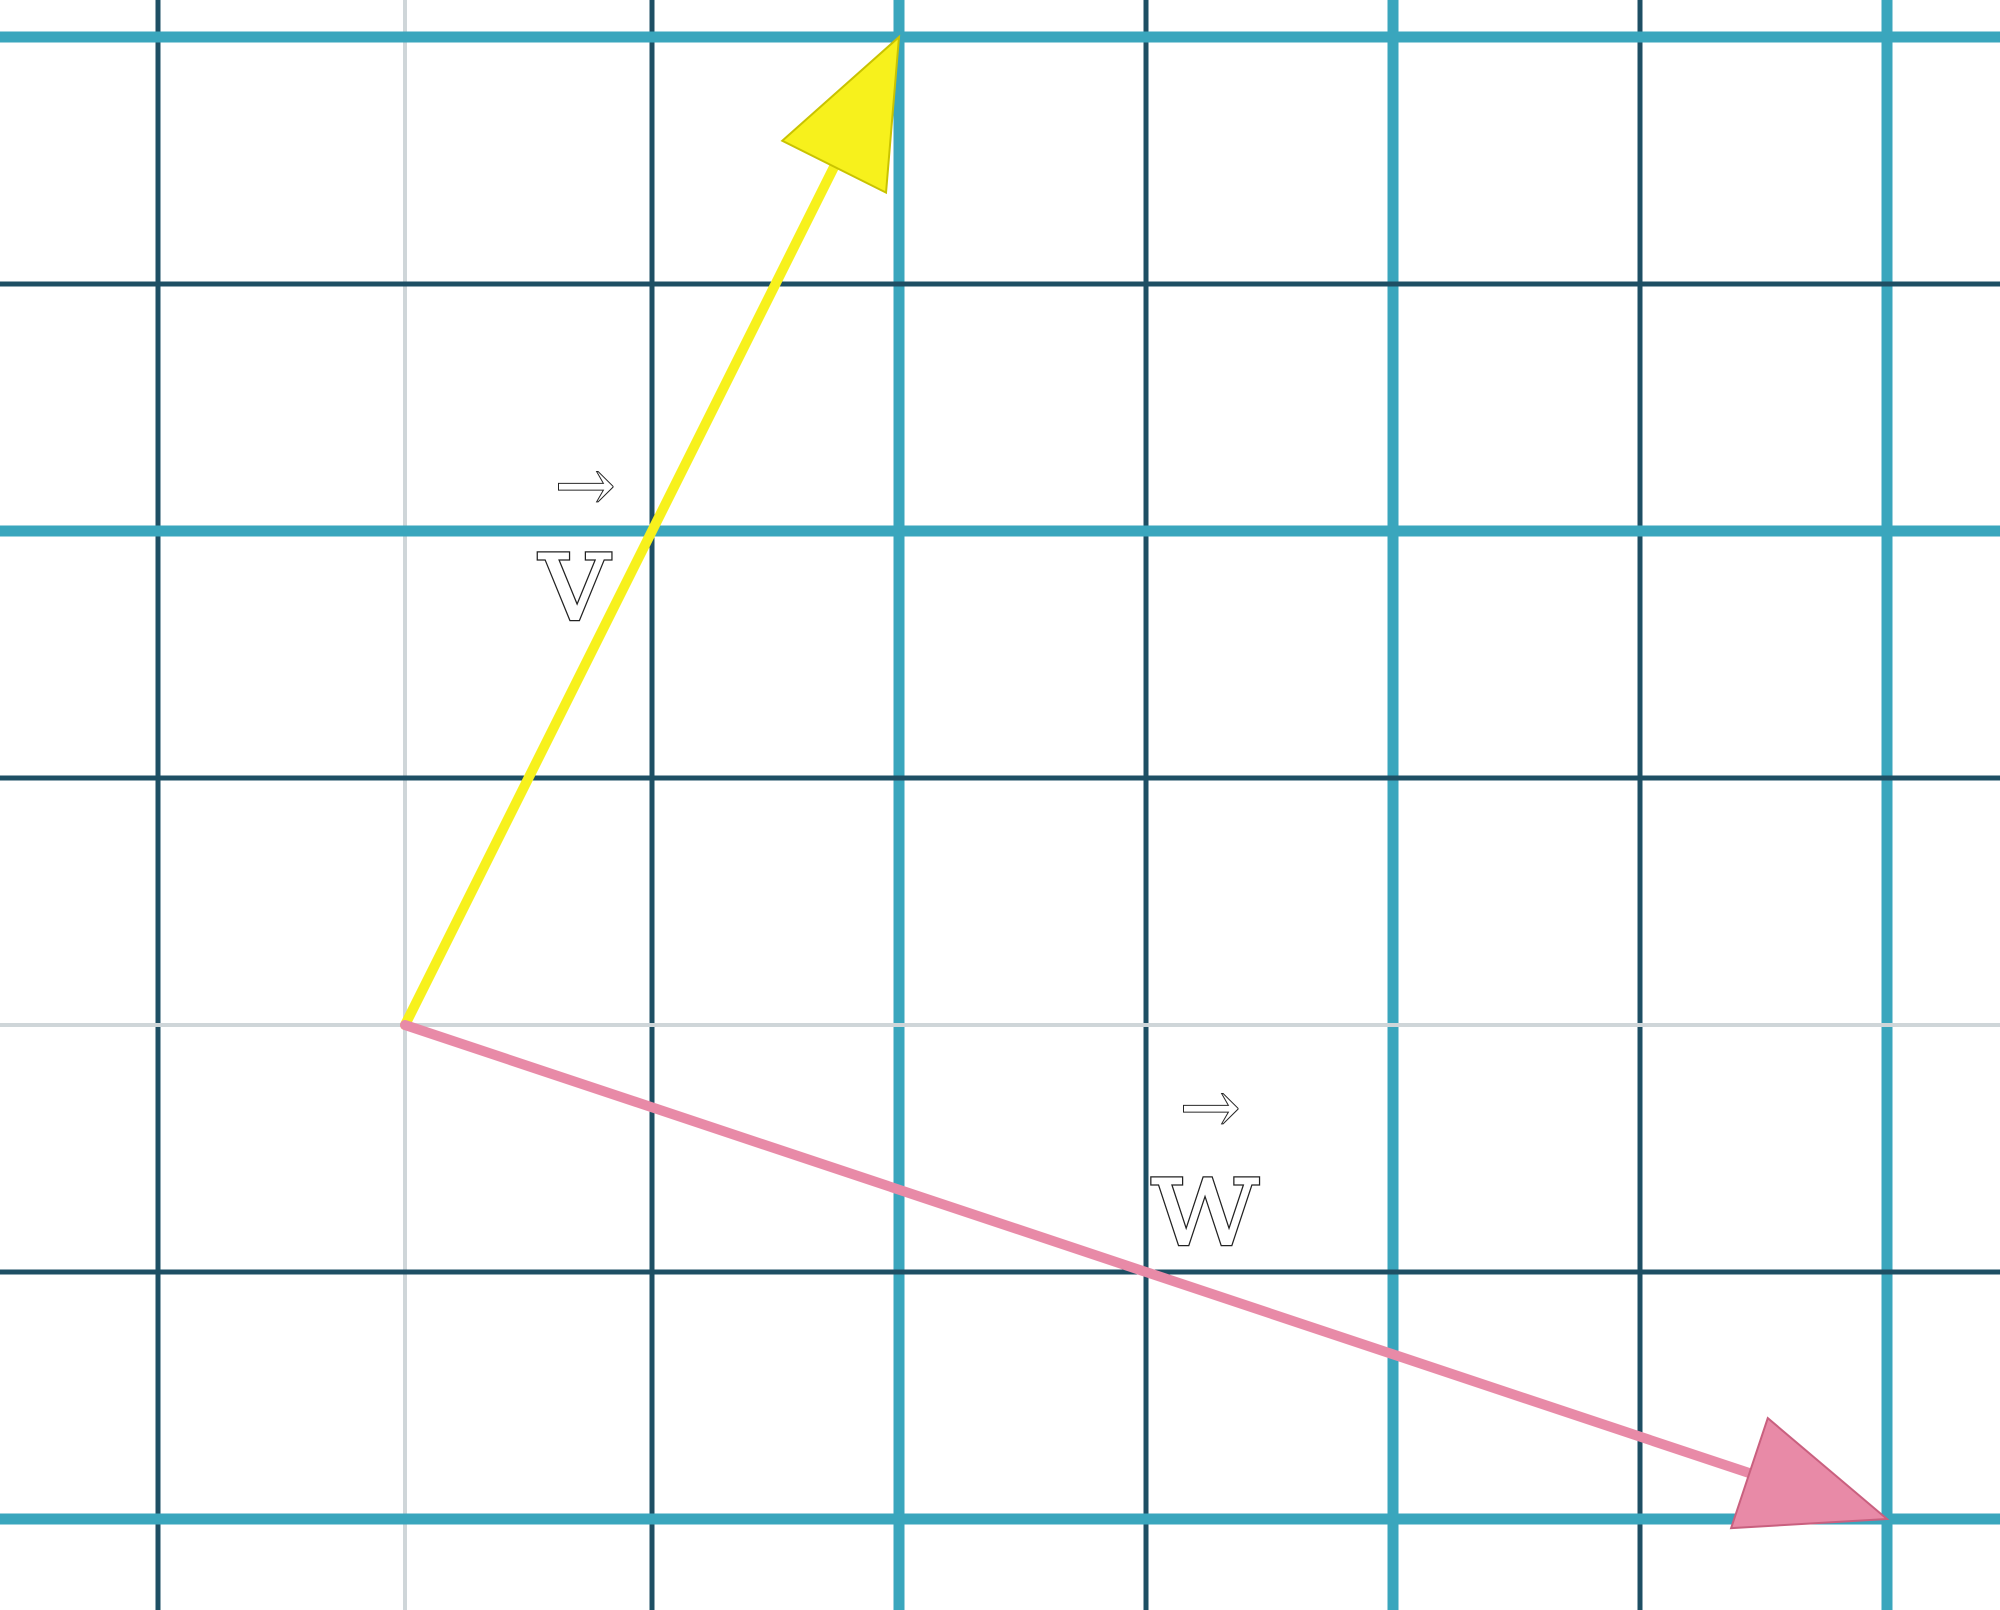 Image resolution: width=2000 pixels, height=1610 pixels. What do you see at coordinates (1204, 1200) in the screenshot?
I see `vector-w-label-letter: w` at bounding box center [1204, 1200].